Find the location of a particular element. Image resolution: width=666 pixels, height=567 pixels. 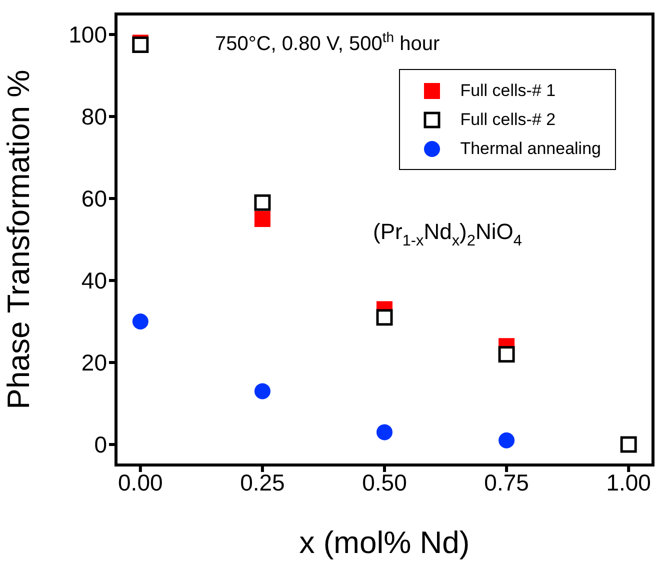

y-tick-label: 100 is located at coordinates (87, 35).